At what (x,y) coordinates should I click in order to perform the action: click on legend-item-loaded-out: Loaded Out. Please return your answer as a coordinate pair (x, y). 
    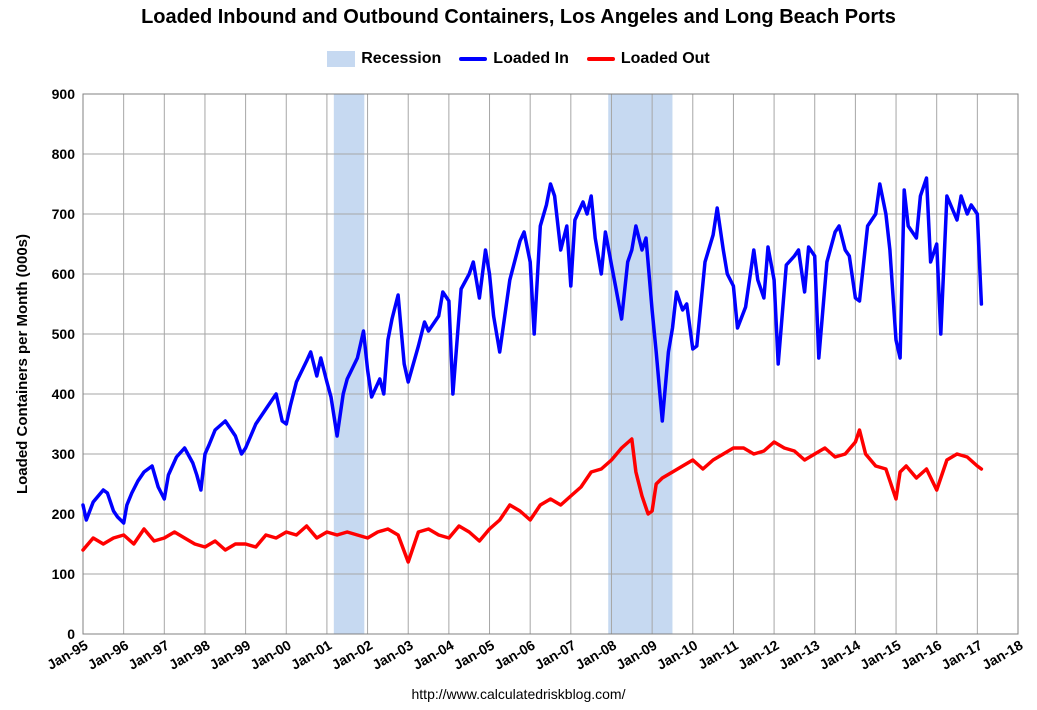
    Looking at the image, I should click on (648, 59).